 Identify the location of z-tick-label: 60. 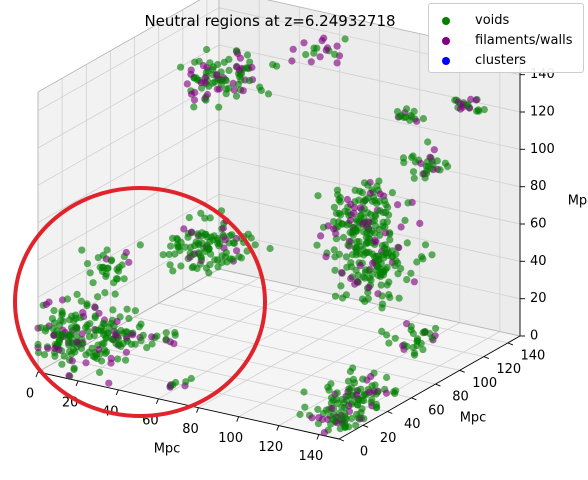
(538, 224).